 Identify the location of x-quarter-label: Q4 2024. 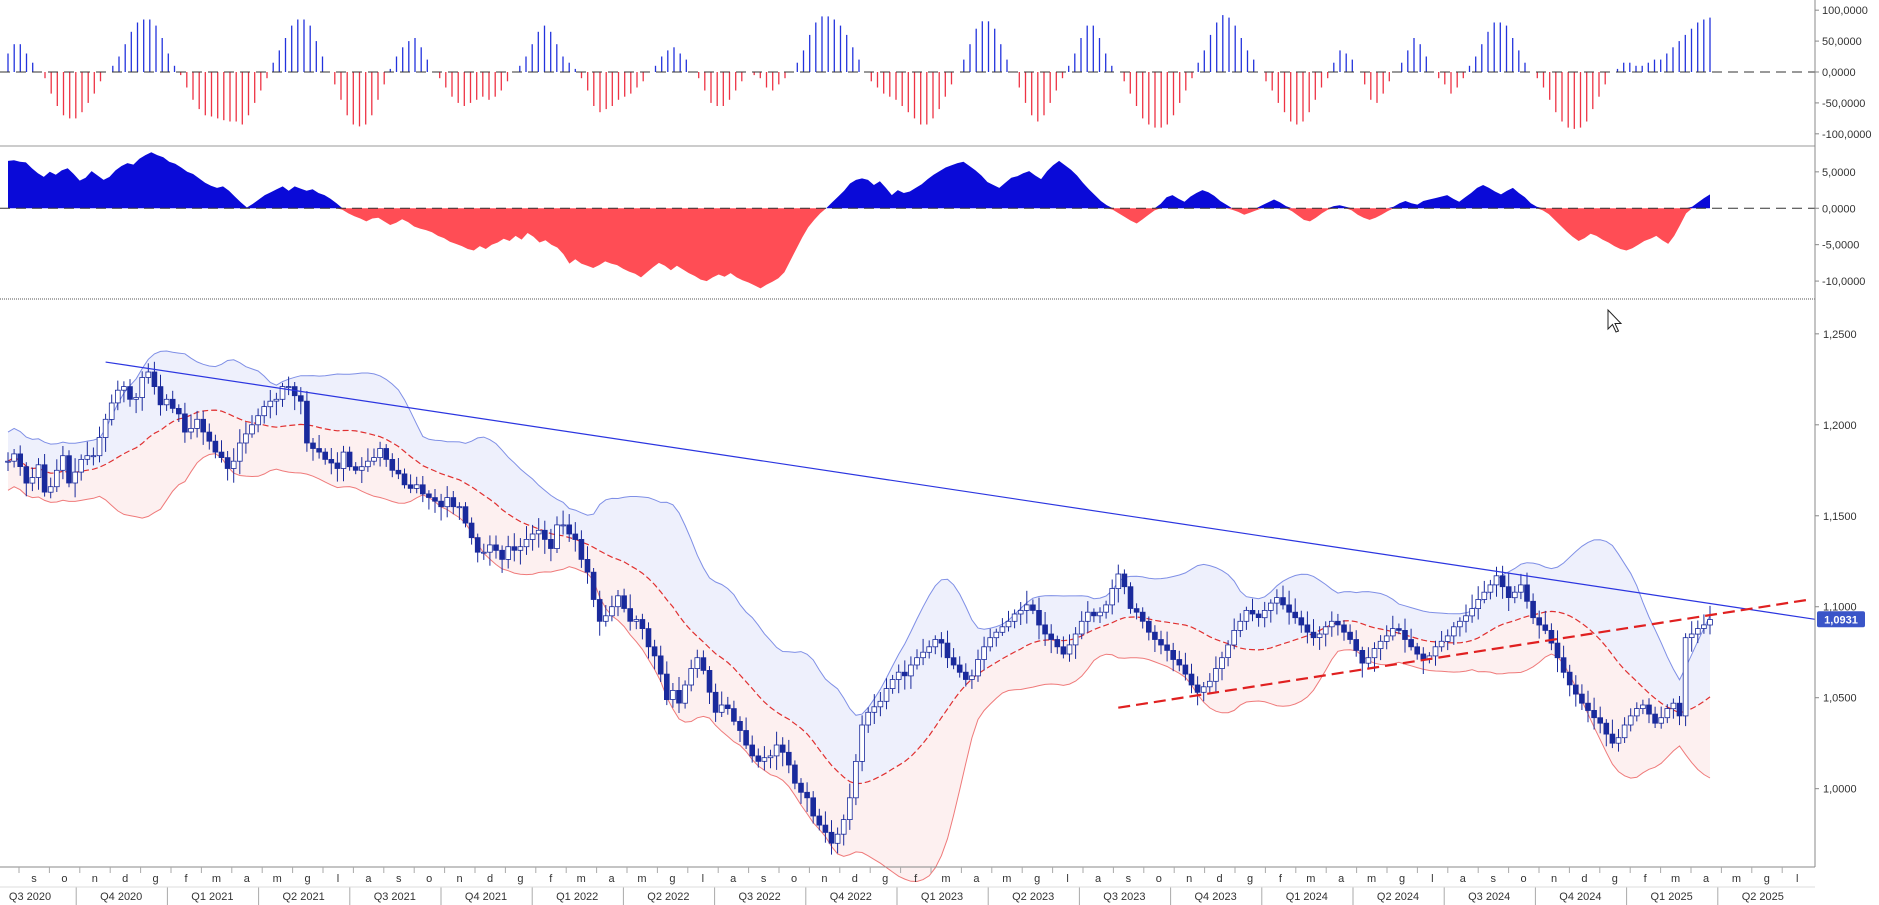
(1580, 897).